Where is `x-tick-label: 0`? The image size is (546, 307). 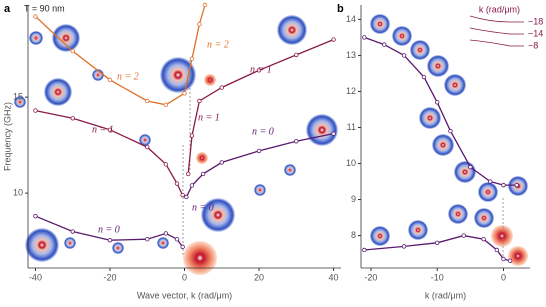
x-tick-label: 0 is located at coordinates (503, 277).